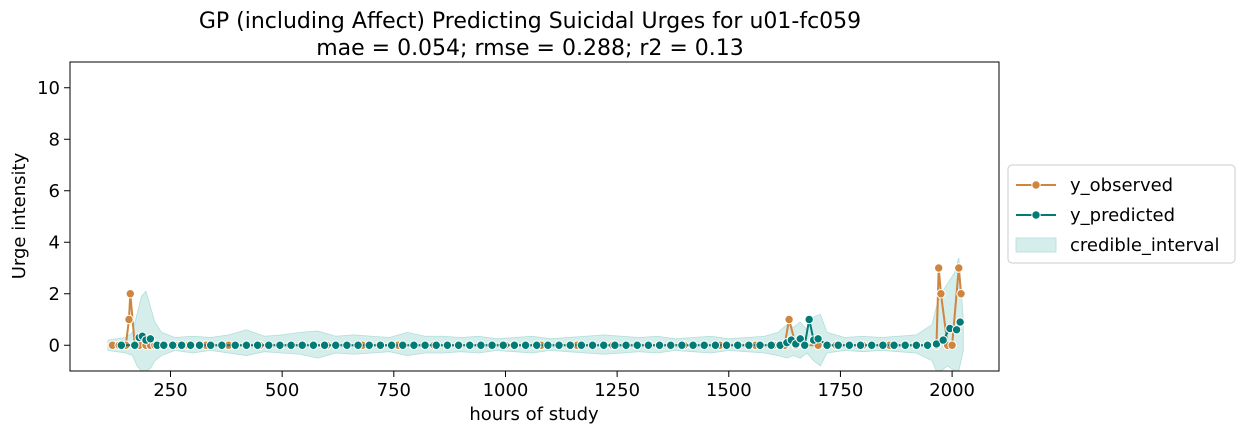  I want to click on y-tick-label: 2, so click(54, 294).